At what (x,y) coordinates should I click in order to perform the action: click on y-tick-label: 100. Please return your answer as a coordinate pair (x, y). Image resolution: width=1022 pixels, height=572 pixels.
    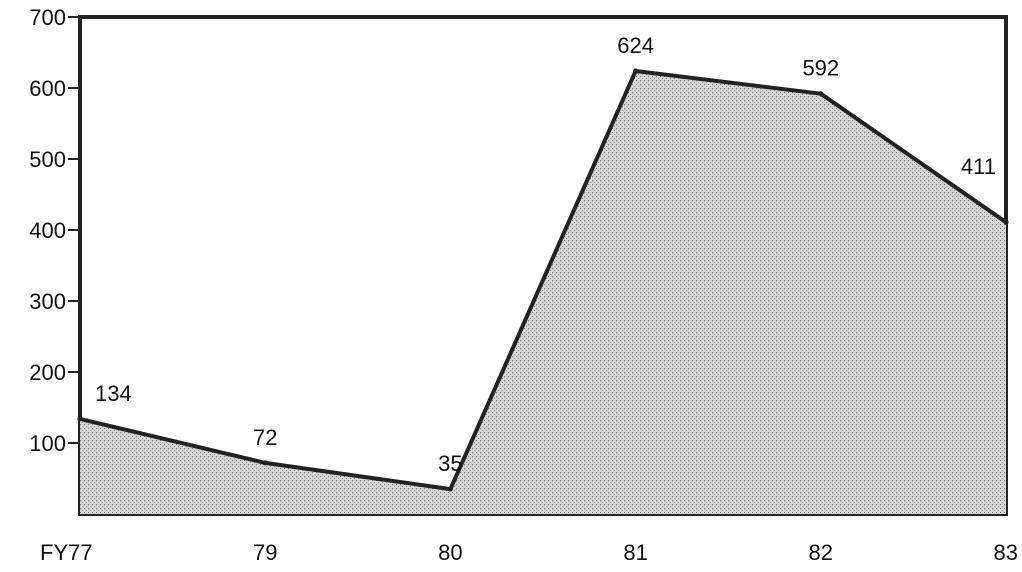
    Looking at the image, I should click on (47, 443).